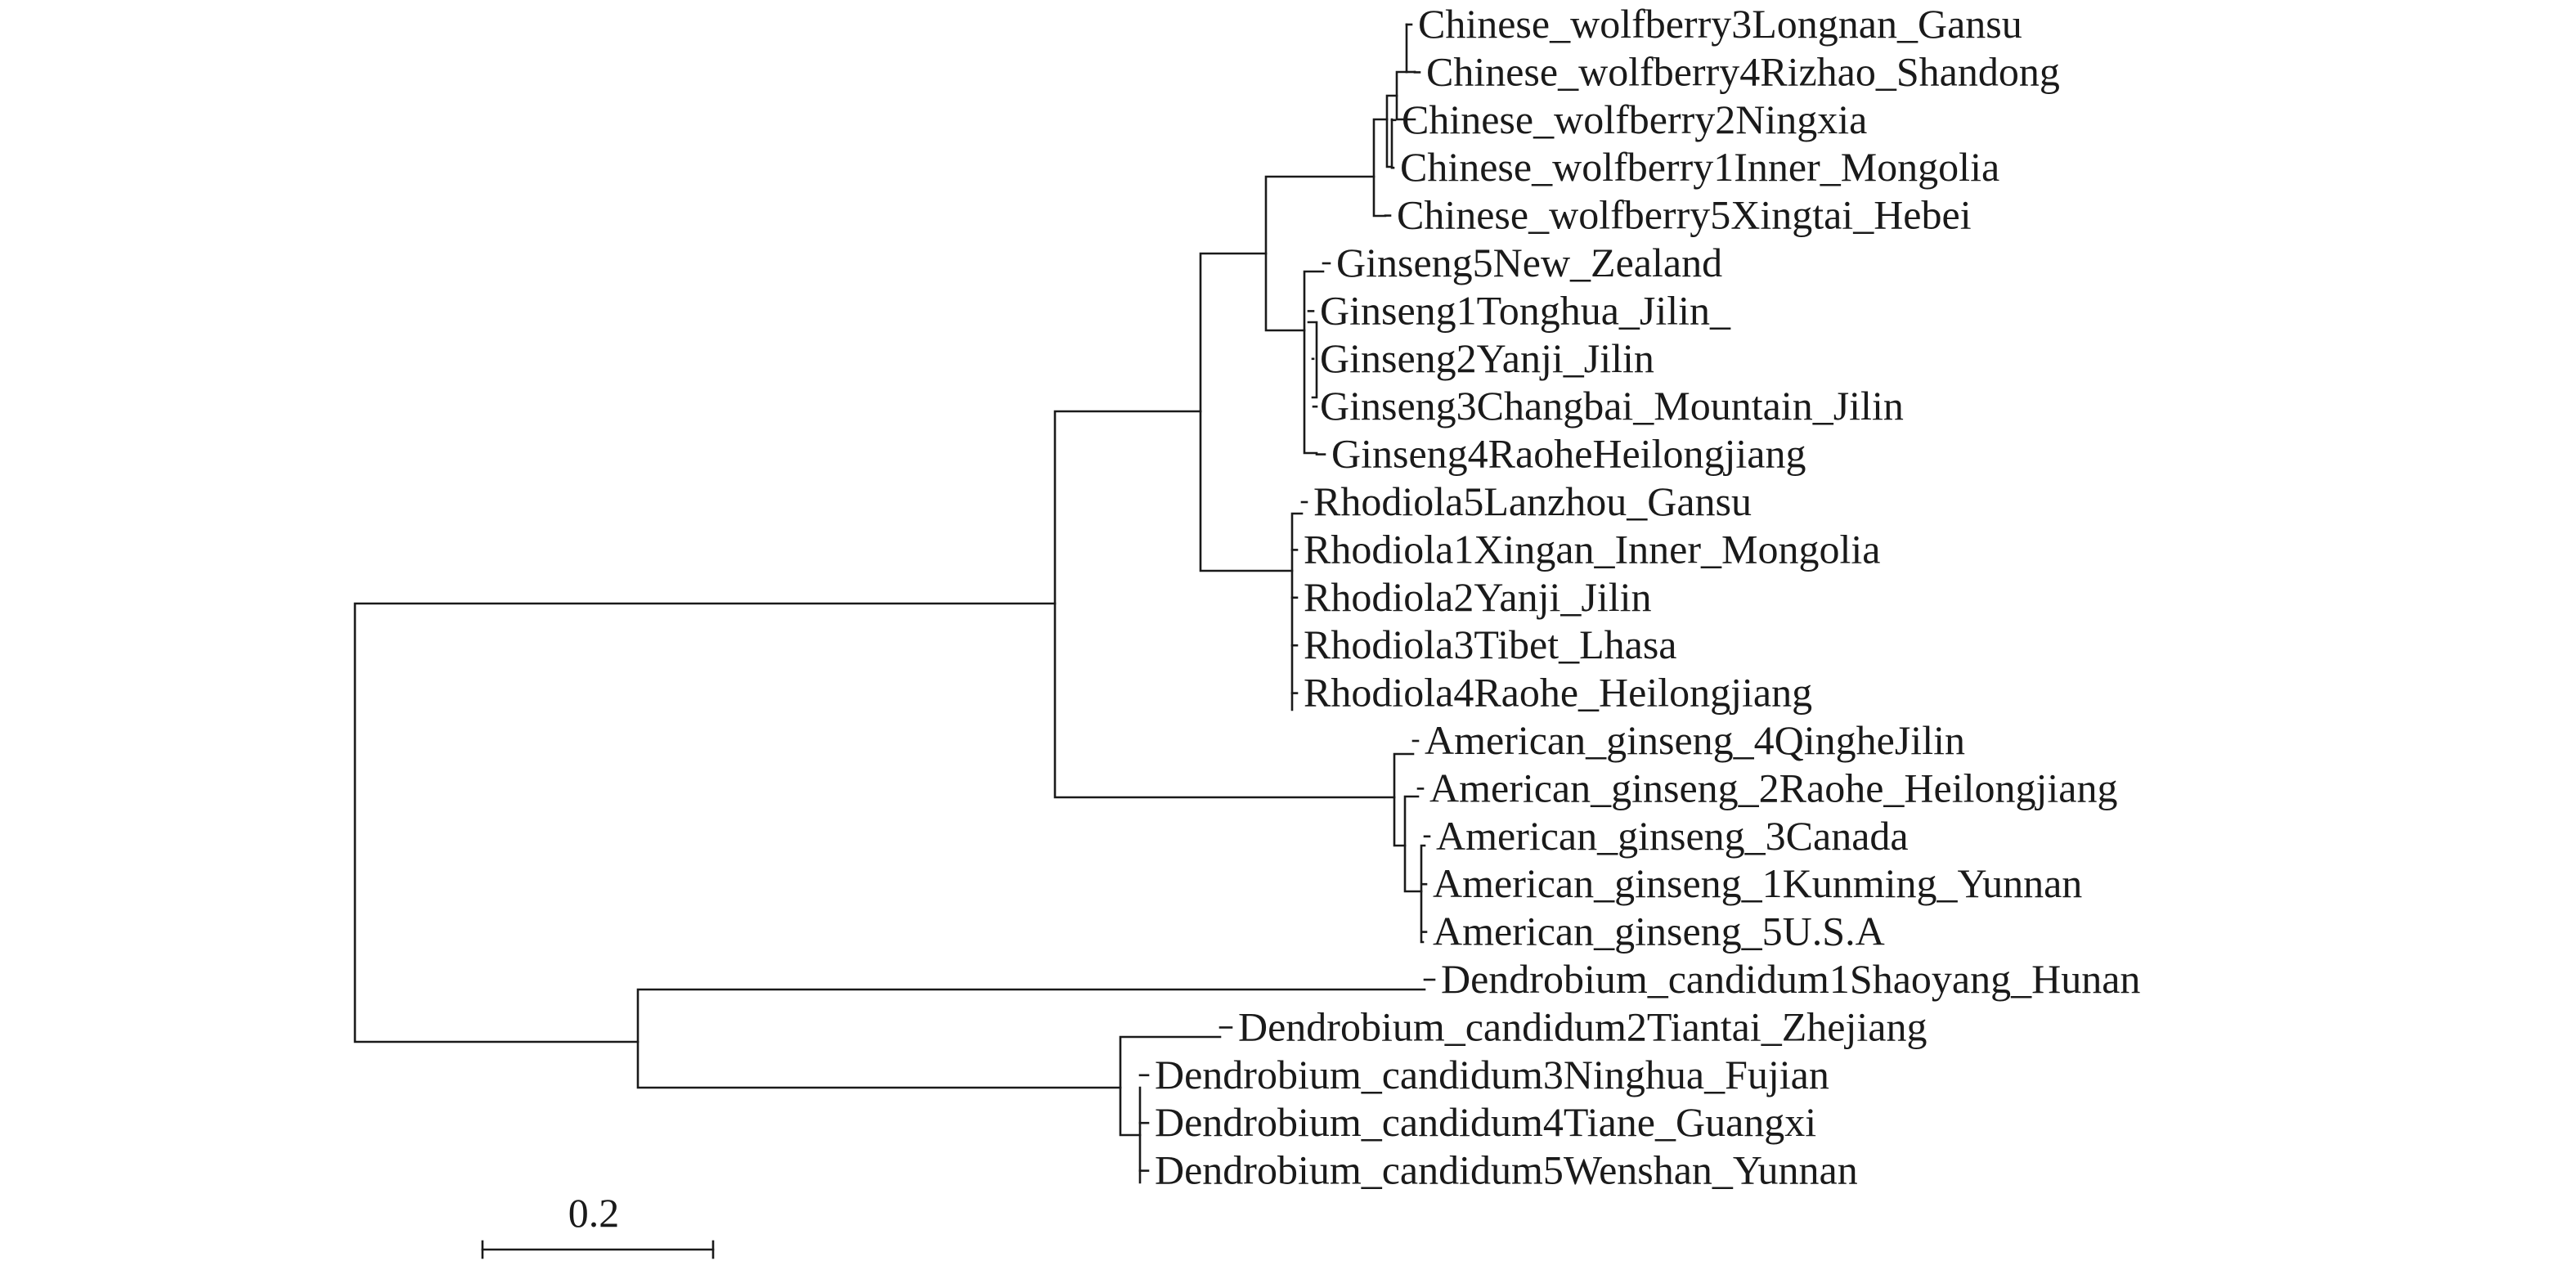 This screenshot has height=1261, width=2576. Describe the element at coordinates (1478, 597) in the screenshot. I see `leaf-label-13: Rhodiola2Yanji_Jilin` at that location.